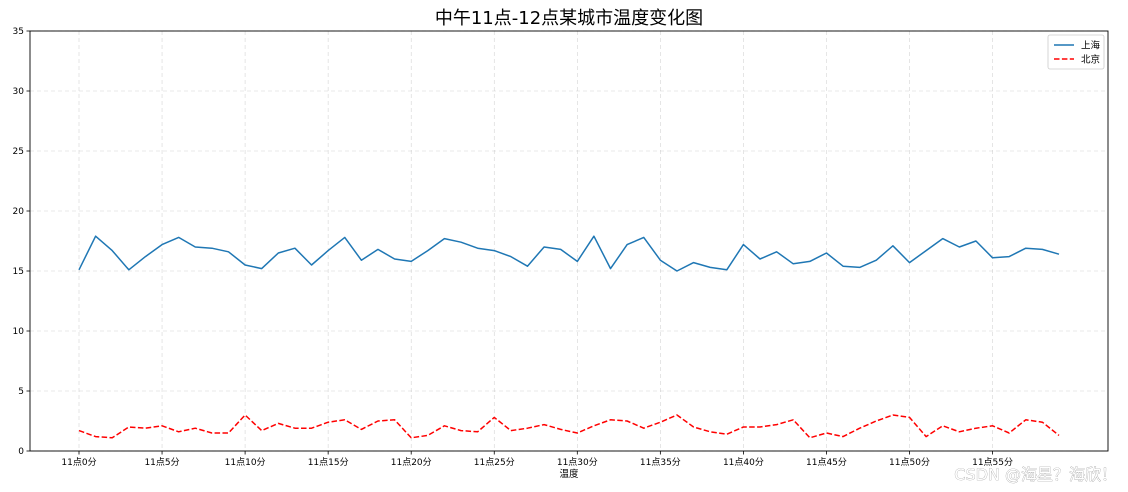 The height and width of the screenshot is (492, 1128). Describe the element at coordinates (494, 462) in the screenshot. I see `x-tick-label: 11点25分` at that location.